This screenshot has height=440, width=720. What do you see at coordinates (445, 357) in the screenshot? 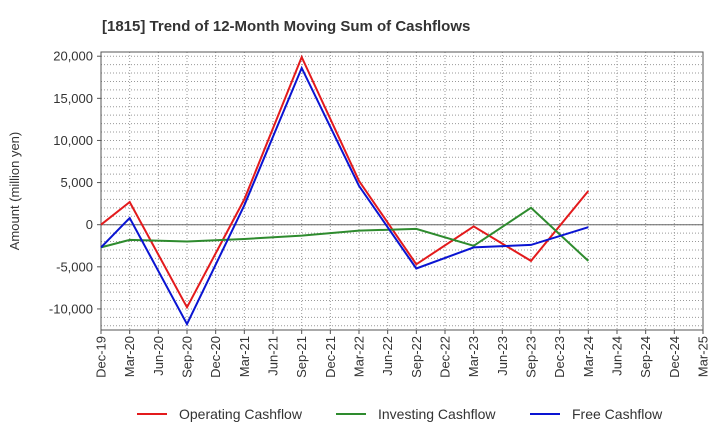
I see `x-tick-label: Dec-22` at bounding box center [445, 357].